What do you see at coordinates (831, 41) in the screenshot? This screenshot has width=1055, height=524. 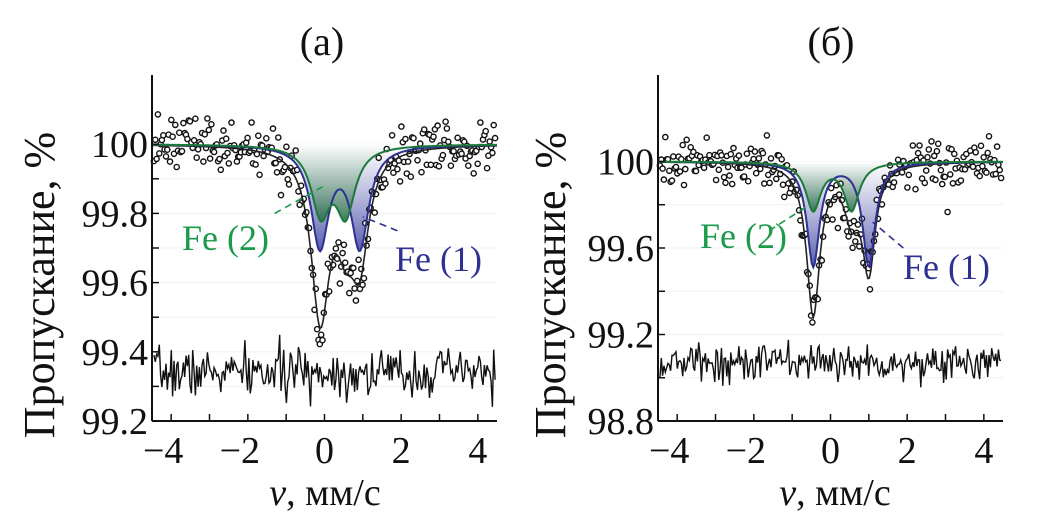 I see `panel-title: (б)` at bounding box center [831, 41].